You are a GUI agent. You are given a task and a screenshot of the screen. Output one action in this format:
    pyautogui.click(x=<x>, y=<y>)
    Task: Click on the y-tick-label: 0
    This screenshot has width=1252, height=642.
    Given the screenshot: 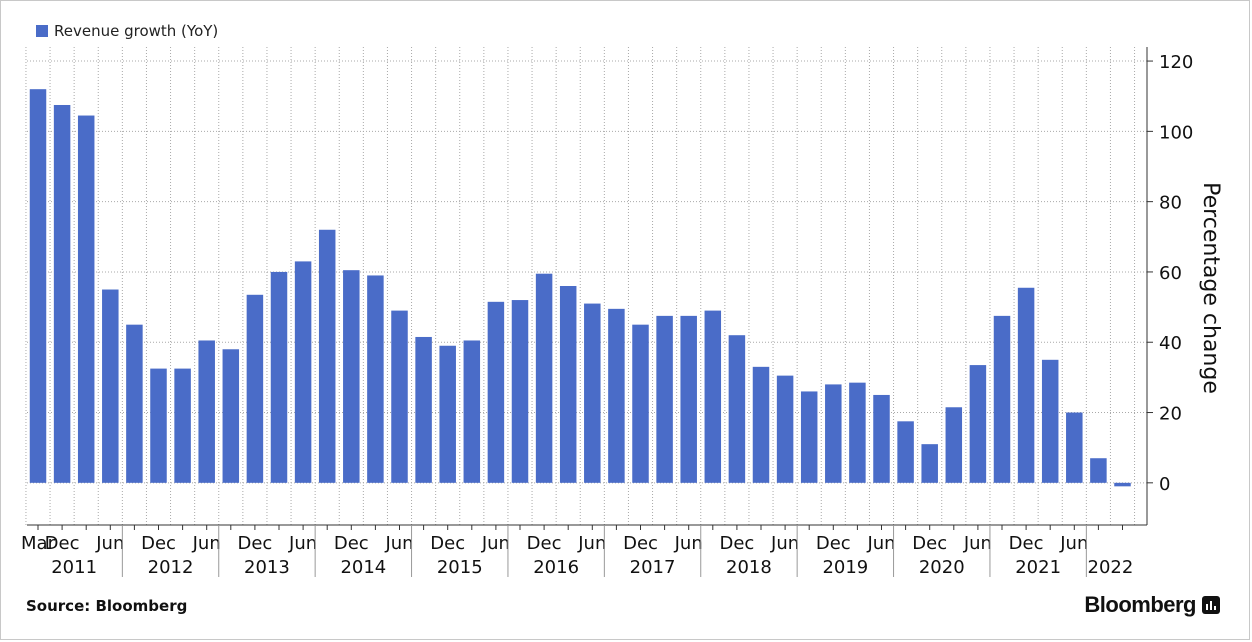 What is the action you would take?
    pyautogui.click(x=1164, y=484)
    